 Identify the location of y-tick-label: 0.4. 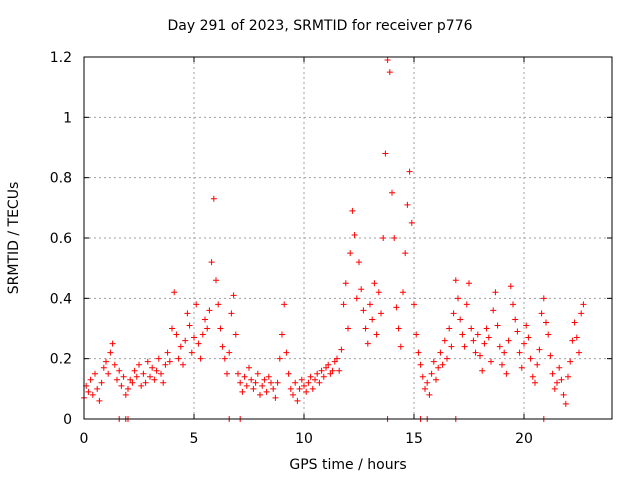
(61, 299).